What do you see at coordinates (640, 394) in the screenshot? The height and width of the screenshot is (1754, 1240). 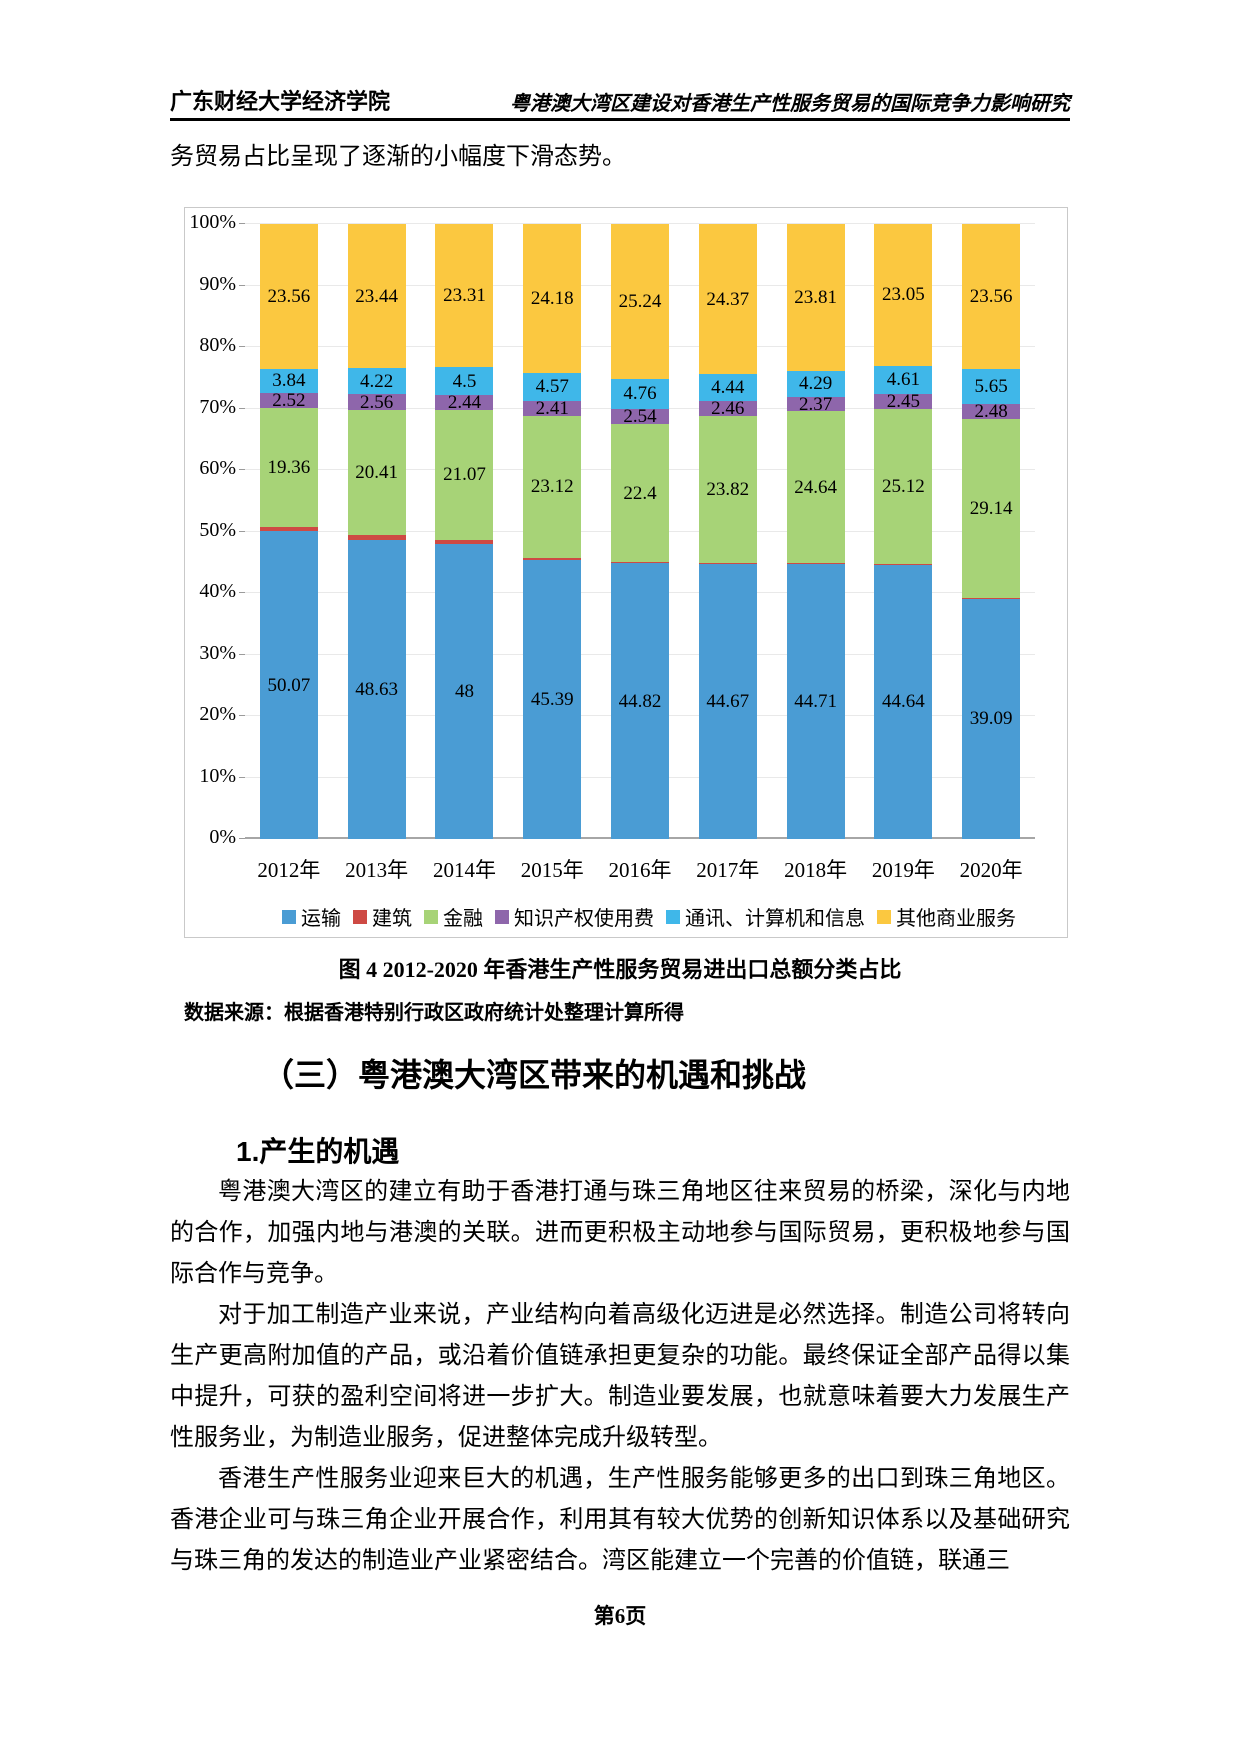 I see `data-label: 4.76` at bounding box center [640, 394].